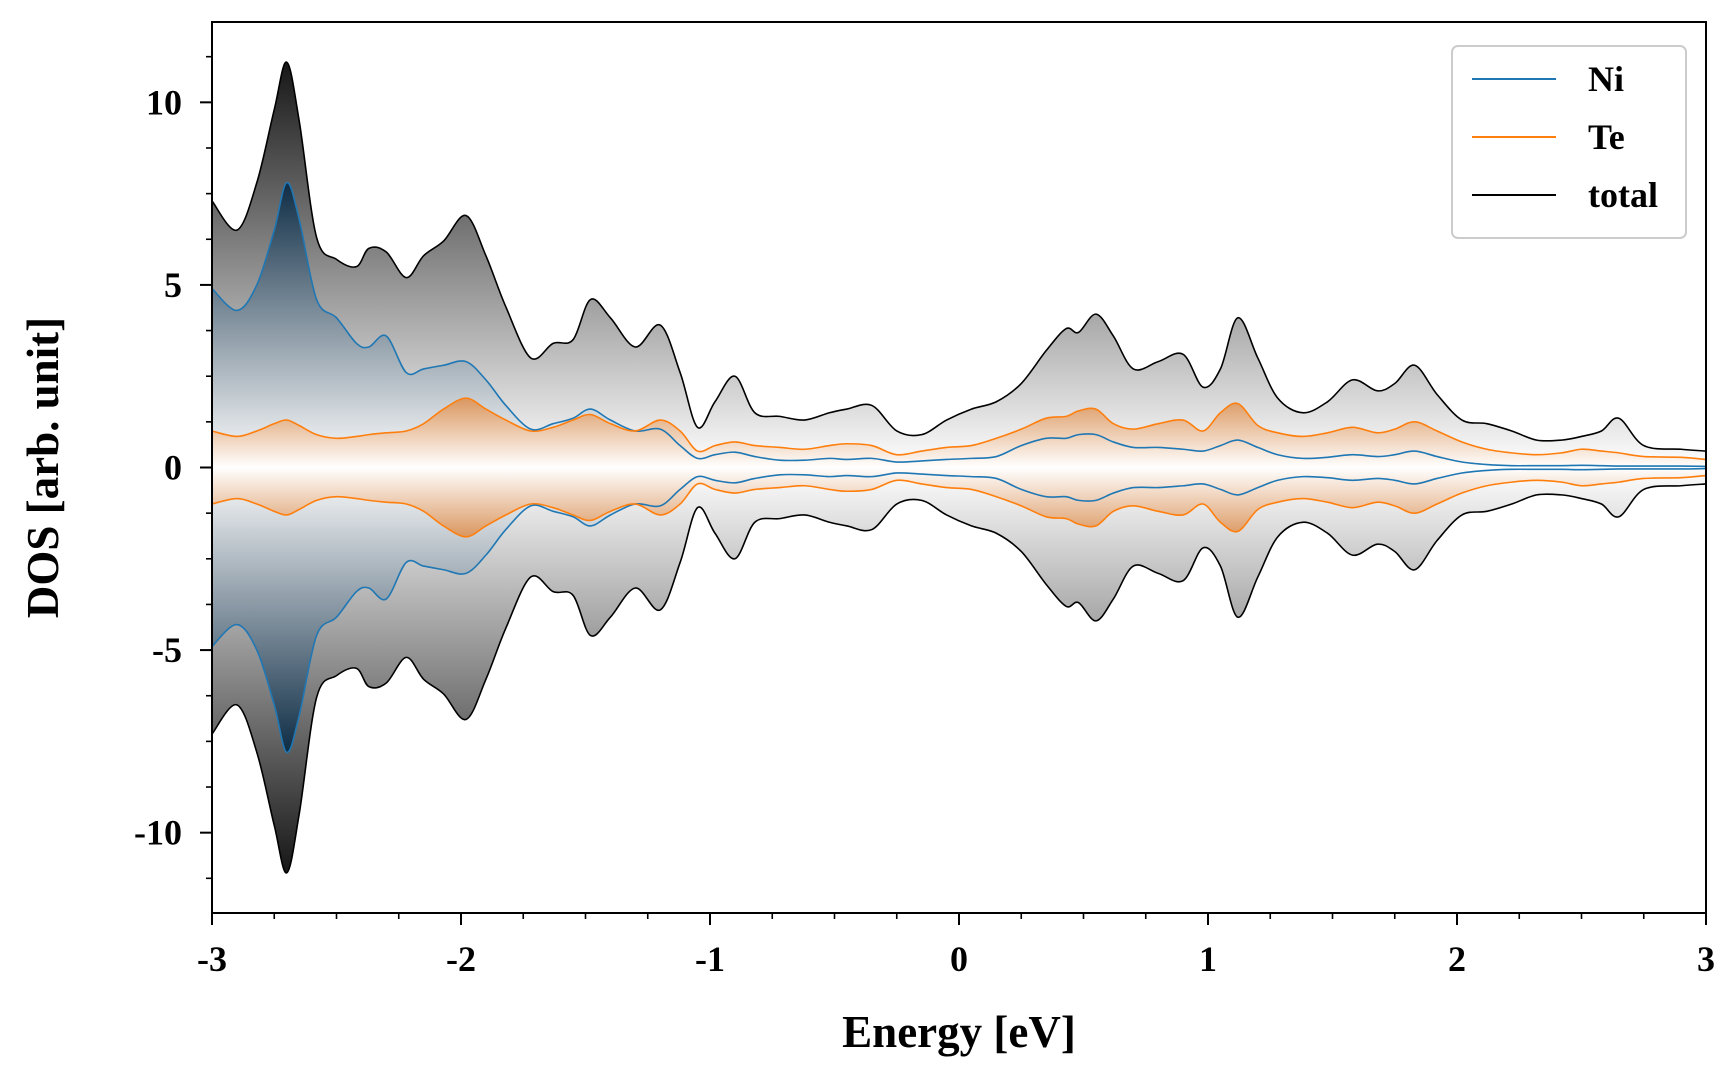 Image resolution: width=1728 pixels, height=1080 pixels. What do you see at coordinates (167, 650) in the screenshot?
I see `y-tick-label: -5` at bounding box center [167, 650].